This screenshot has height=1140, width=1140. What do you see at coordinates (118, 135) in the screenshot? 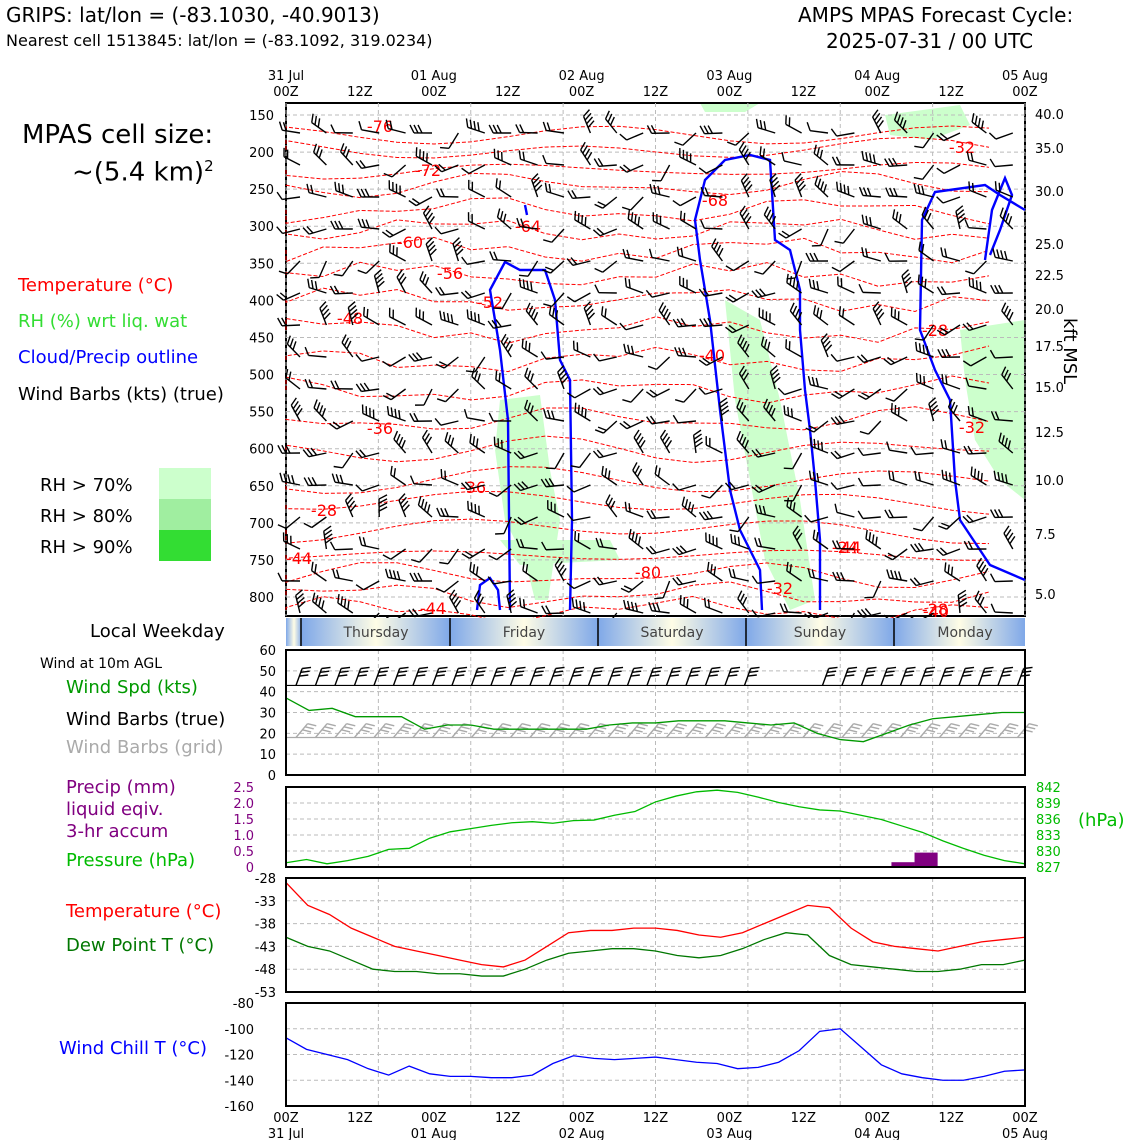
I see `cell-size-label: MPAS cell size:` at bounding box center [118, 135].